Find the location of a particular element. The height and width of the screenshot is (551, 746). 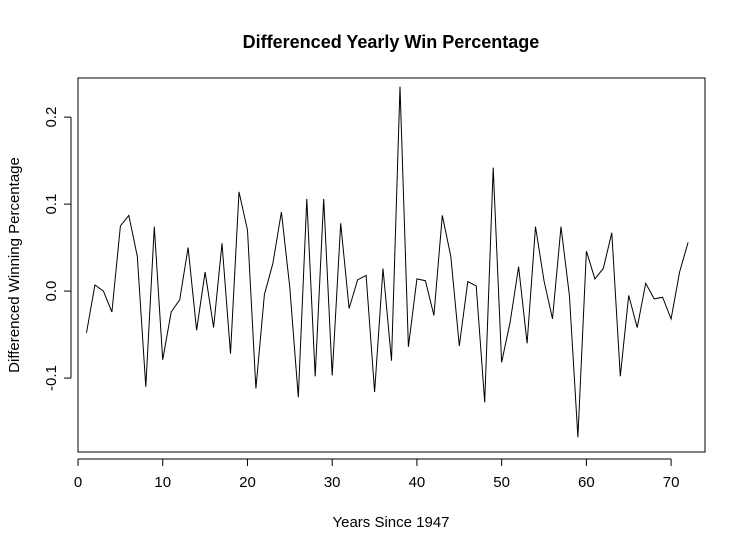

x-axis: 0 10 20 30 40 50 60 70 is located at coordinates (377, 474).